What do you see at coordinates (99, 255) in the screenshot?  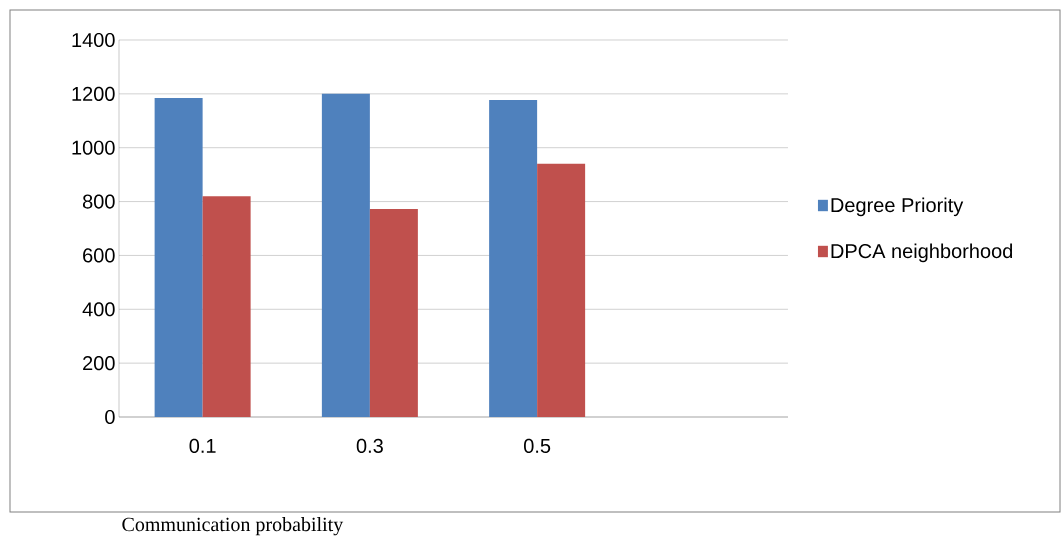 I see `y-tick-label: 600` at bounding box center [99, 255].